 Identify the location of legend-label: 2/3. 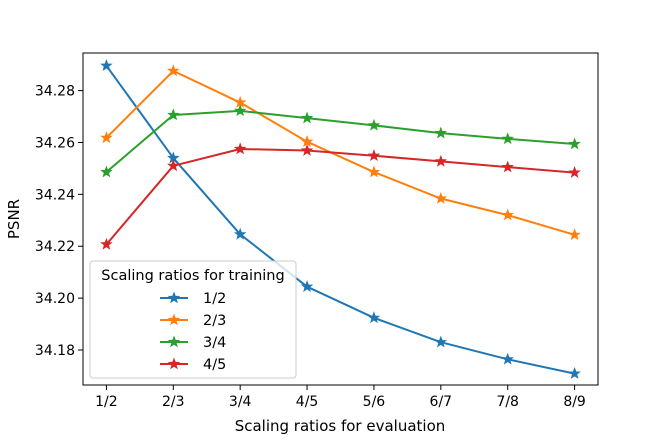
(214, 321).